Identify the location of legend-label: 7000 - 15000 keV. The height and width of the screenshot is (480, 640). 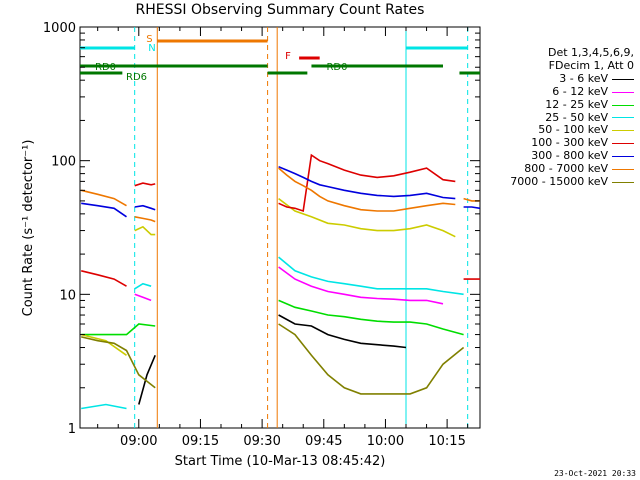
(559, 182).